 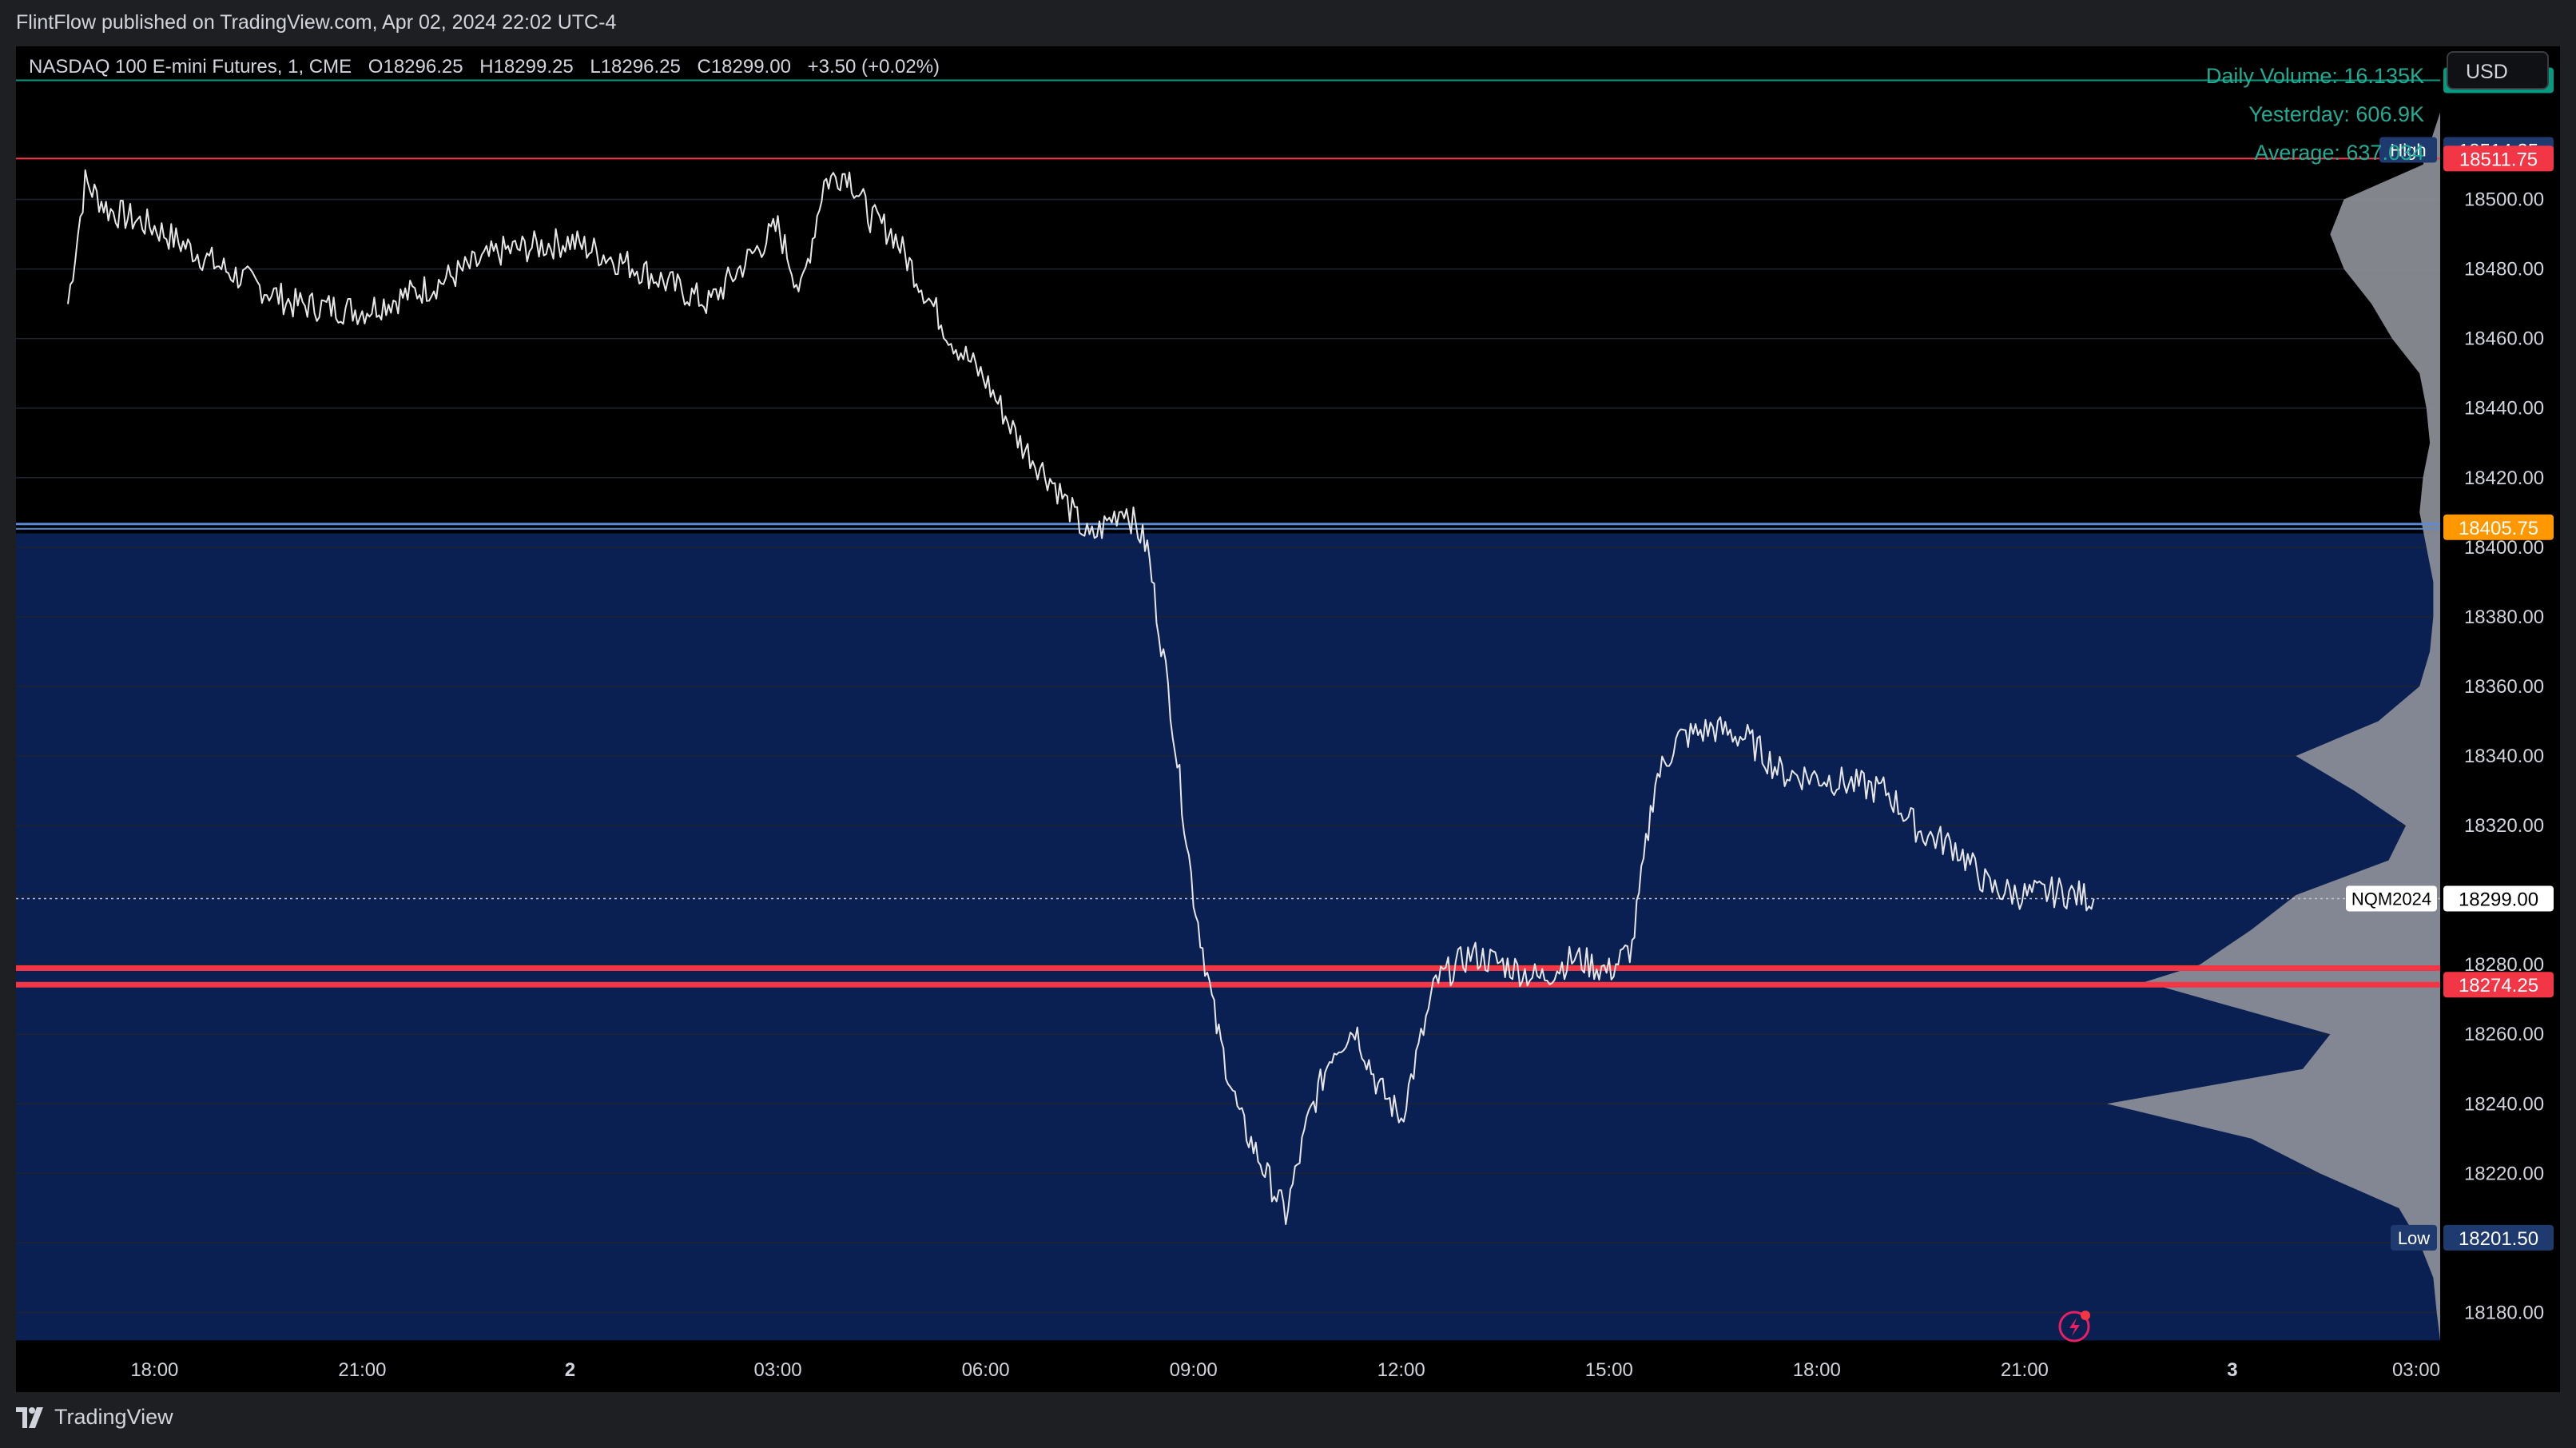 What do you see at coordinates (2504, 478) in the screenshot?
I see `price-tick-label: 18420.00` at bounding box center [2504, 478].